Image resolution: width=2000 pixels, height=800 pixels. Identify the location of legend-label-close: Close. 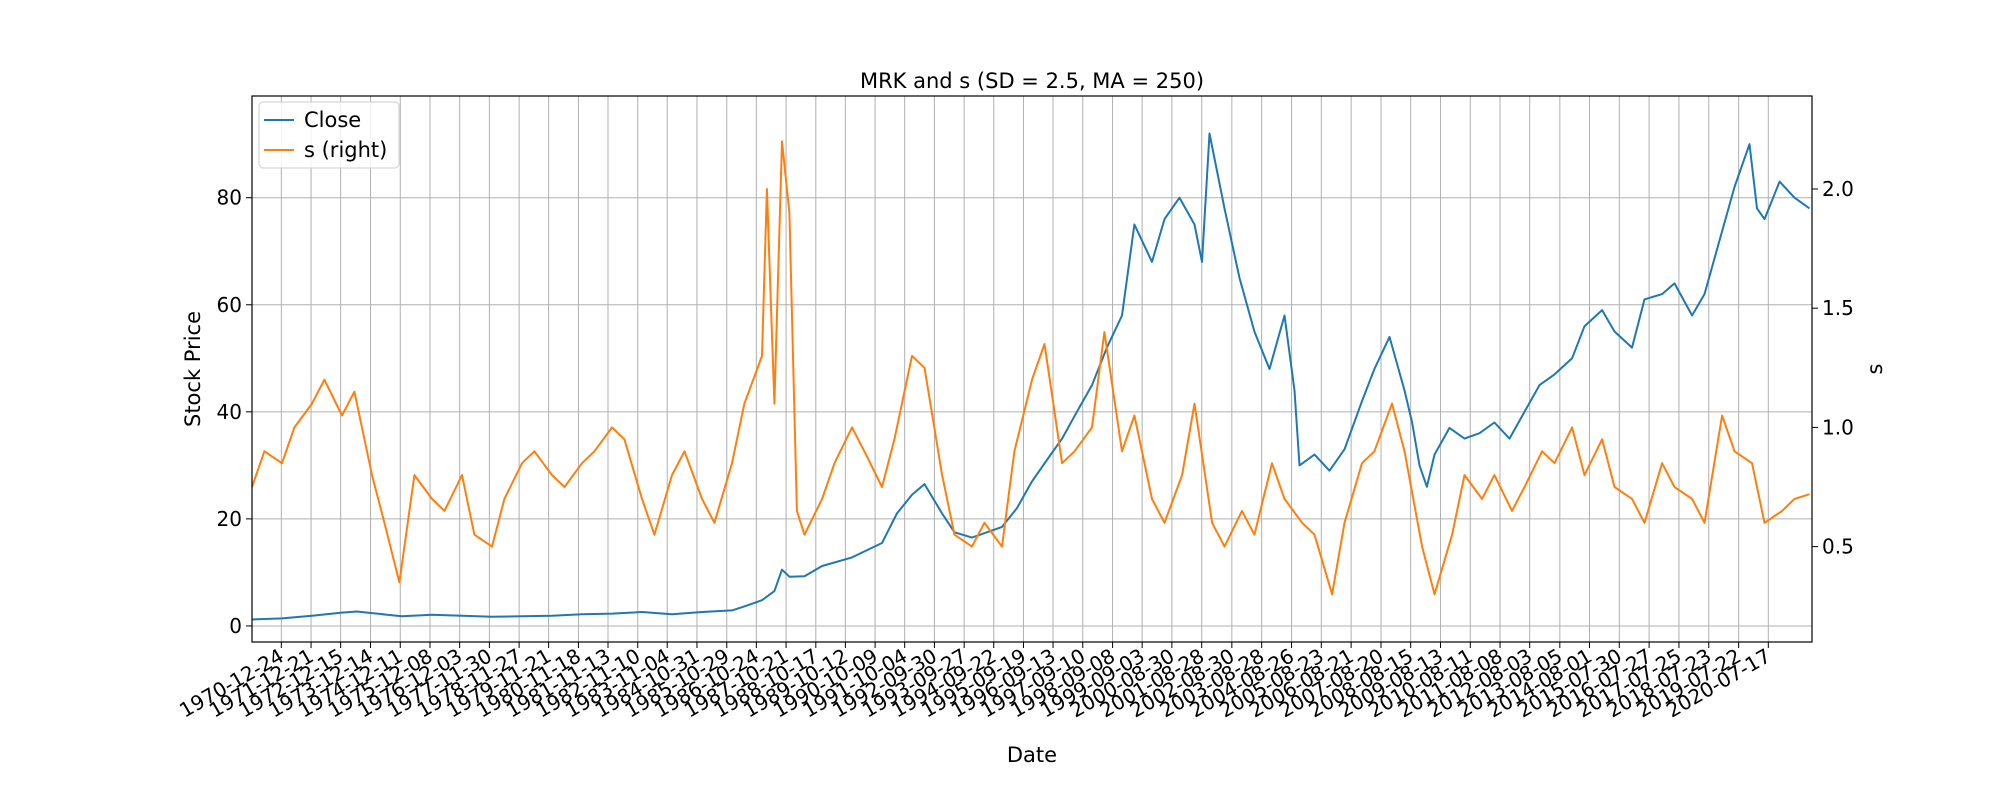
(332, 120).